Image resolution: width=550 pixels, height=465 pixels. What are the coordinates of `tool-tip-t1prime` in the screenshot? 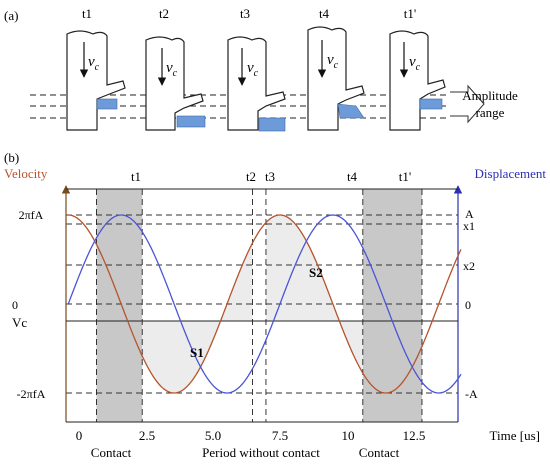 It's located at (431, 104).